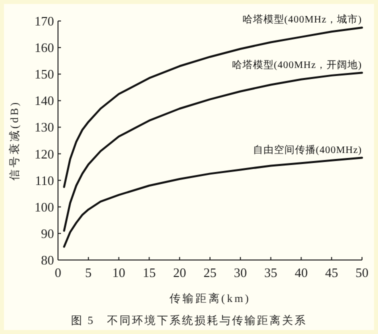 The height and width of the screenshot is (334, 378). I want to click on x-tick-label: 0, so click(58, 272).